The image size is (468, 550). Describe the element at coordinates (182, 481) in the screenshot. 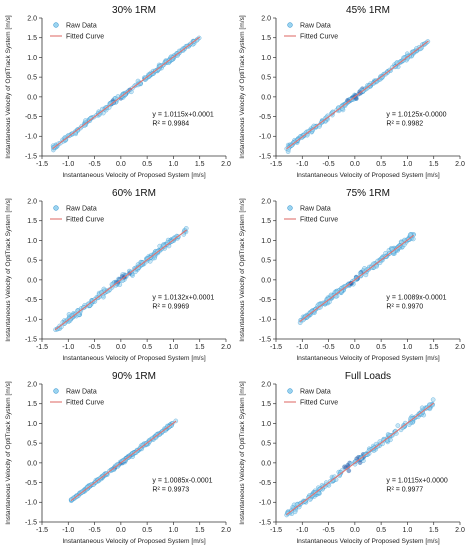

I see `fit-equation: y = 1.0085x-0.0001` at that location.